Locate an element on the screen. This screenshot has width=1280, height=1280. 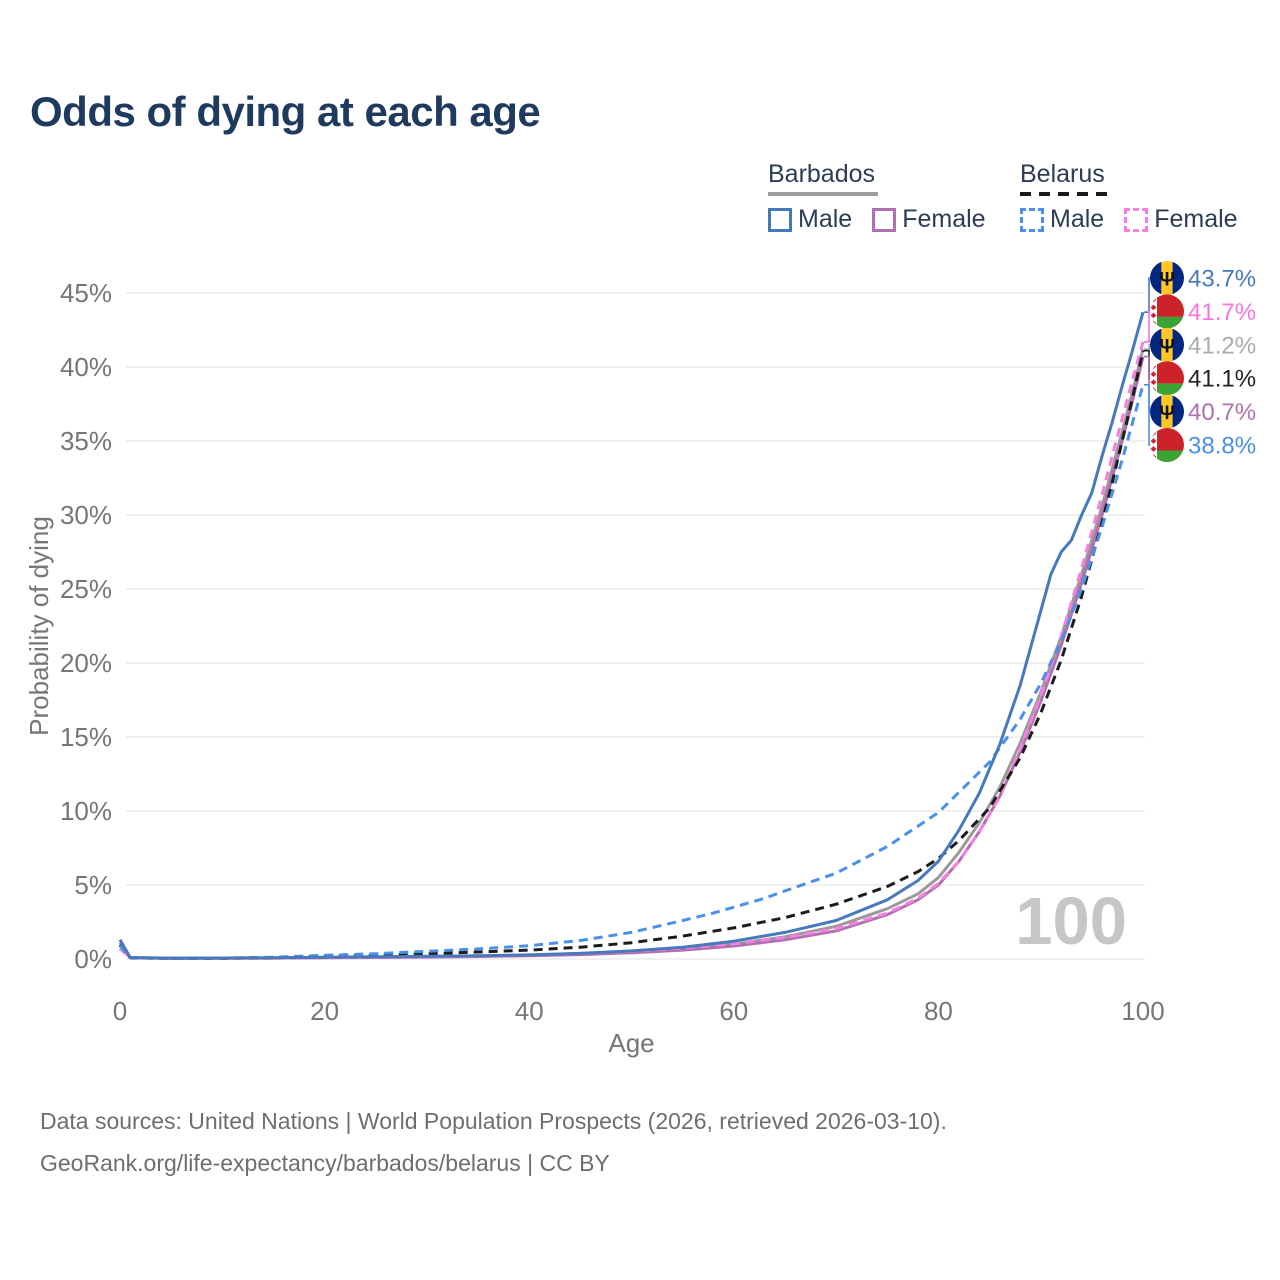
x-tick-label: 80 is located at coordinates (938, 1011).